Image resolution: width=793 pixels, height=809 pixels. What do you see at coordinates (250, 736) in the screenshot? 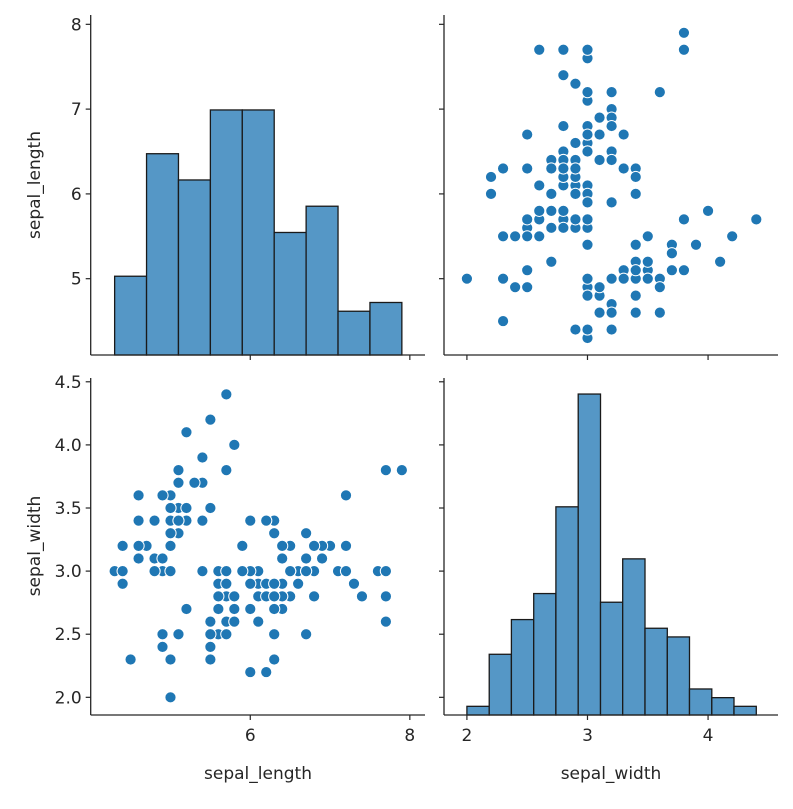
I see `x-tick-label: 6` at bounding box center [250, 736].